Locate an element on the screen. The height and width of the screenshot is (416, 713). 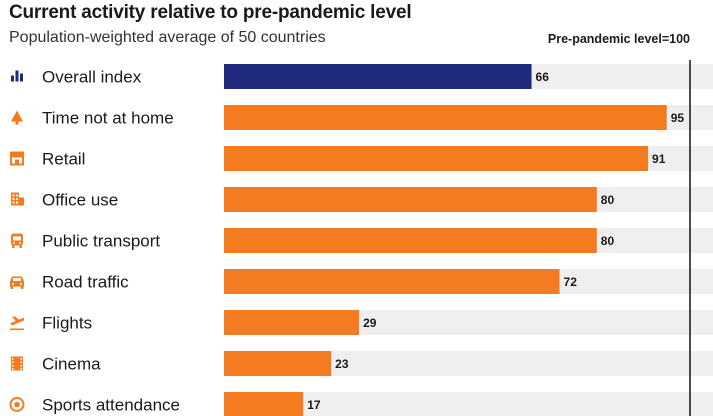
bus-icon is located at coordinates (17, 240).